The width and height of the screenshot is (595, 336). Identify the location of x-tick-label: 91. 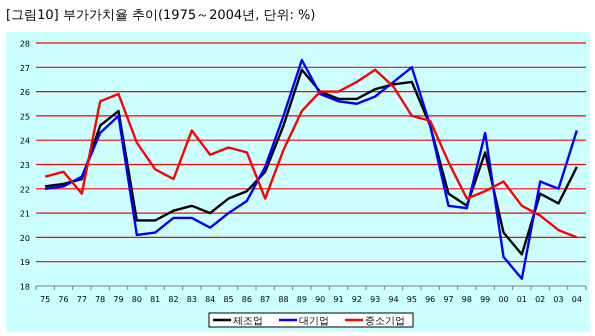
(338, 299).